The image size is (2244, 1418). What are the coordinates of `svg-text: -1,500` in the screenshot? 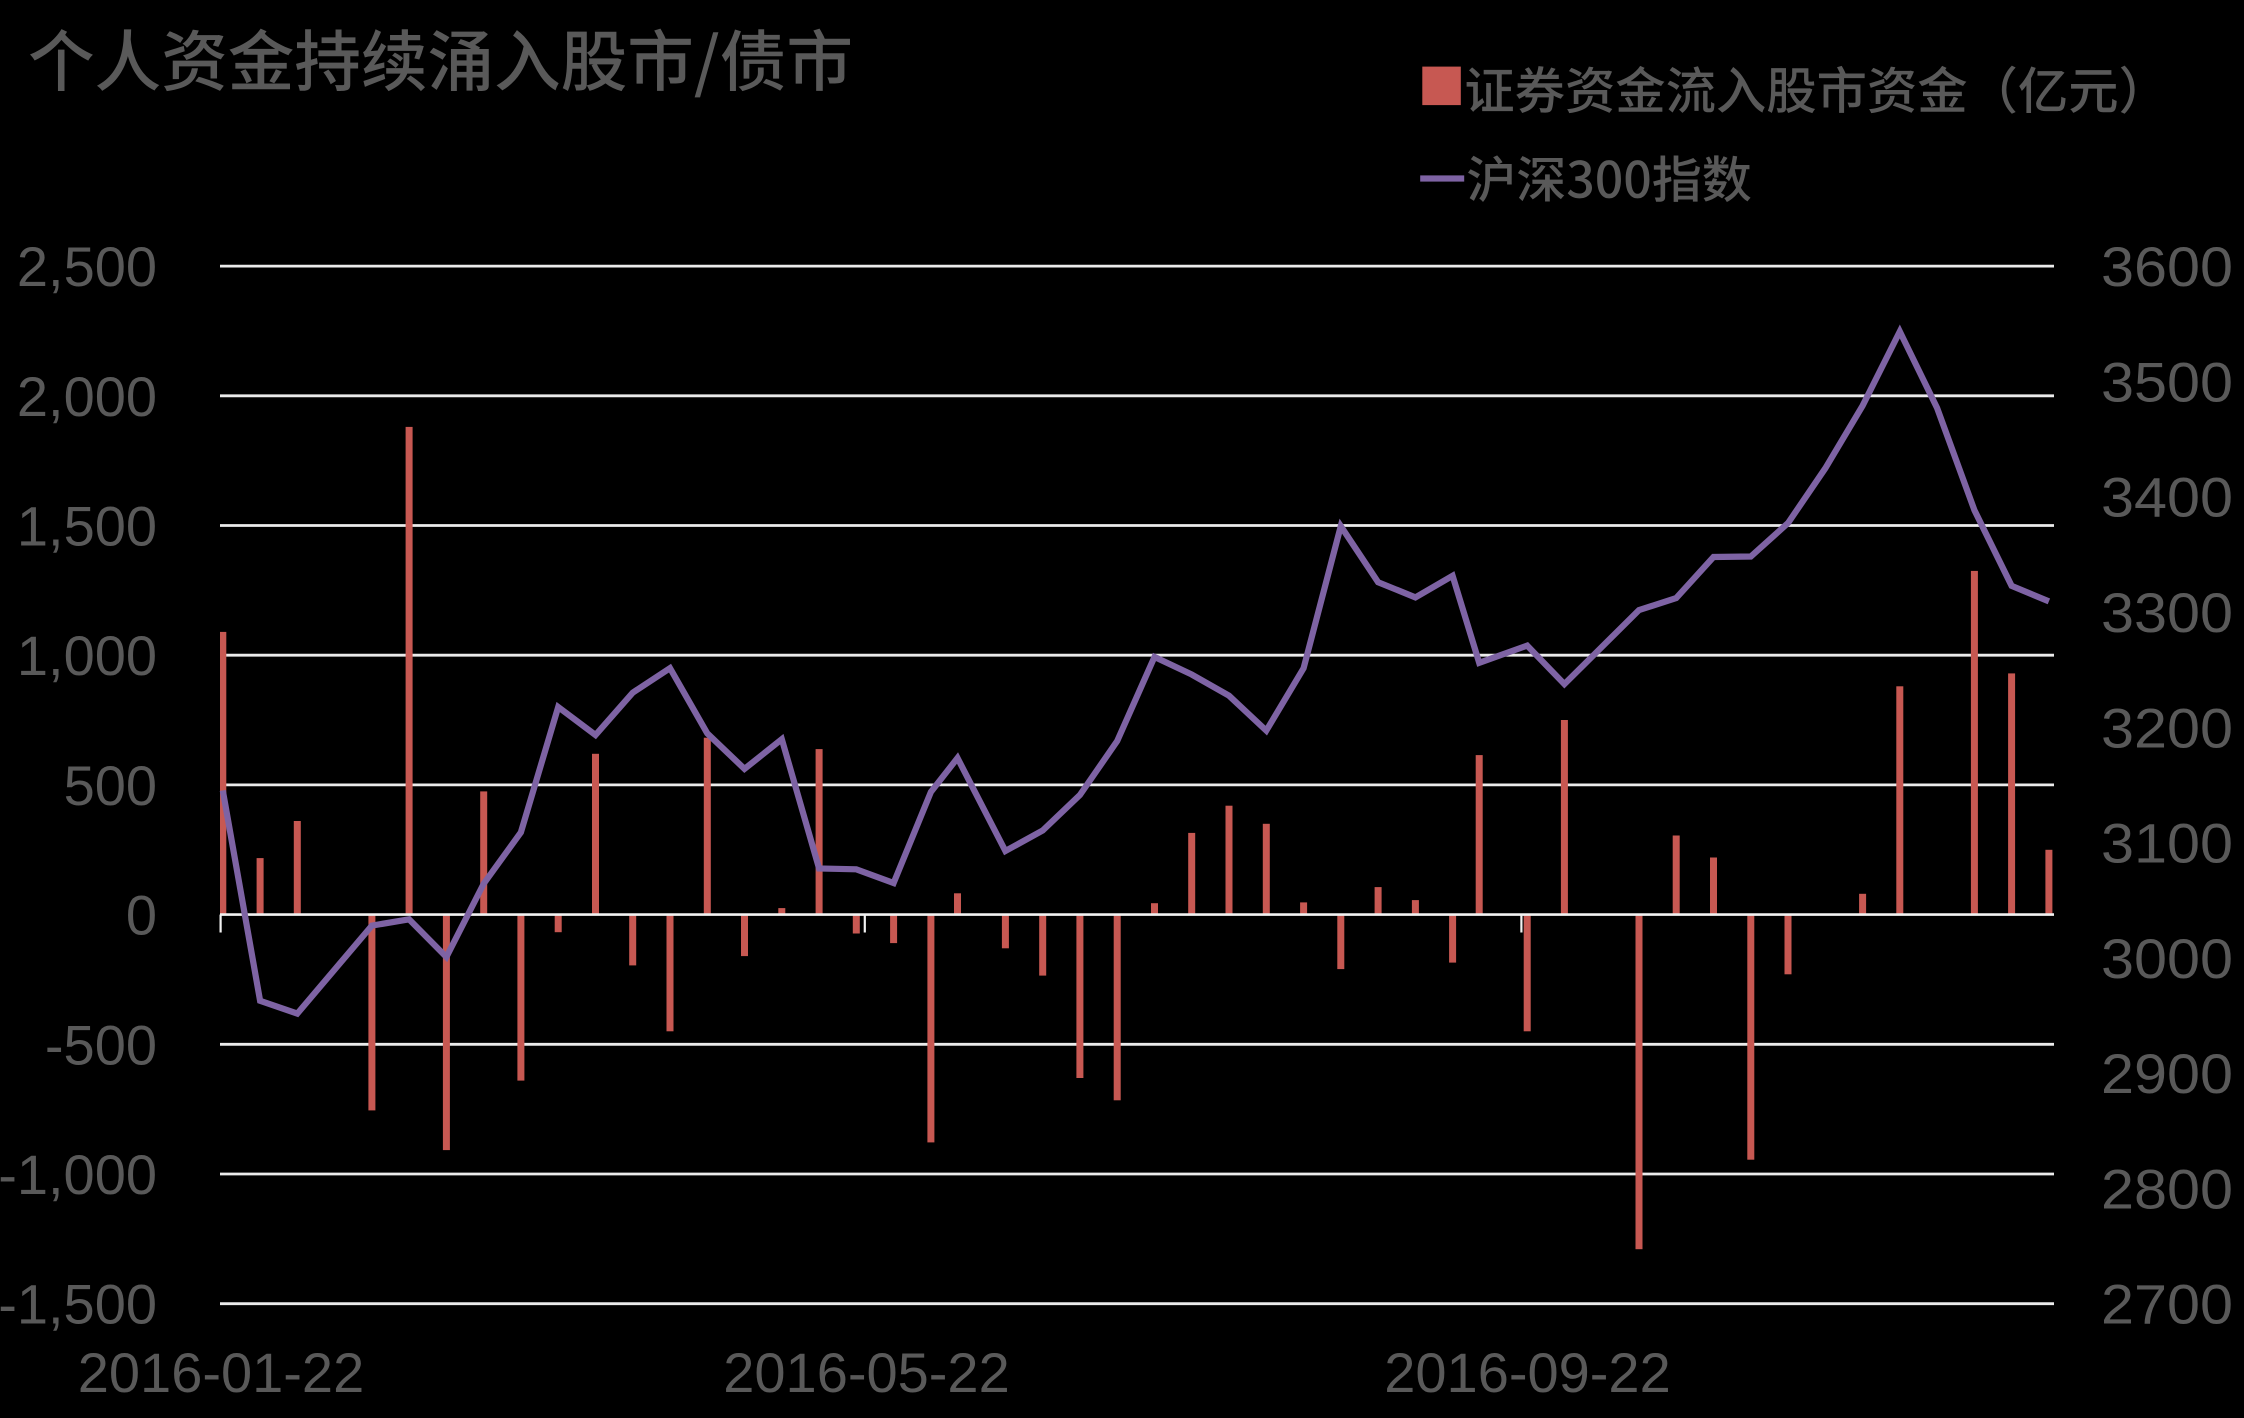 It's located at (78, 1304).